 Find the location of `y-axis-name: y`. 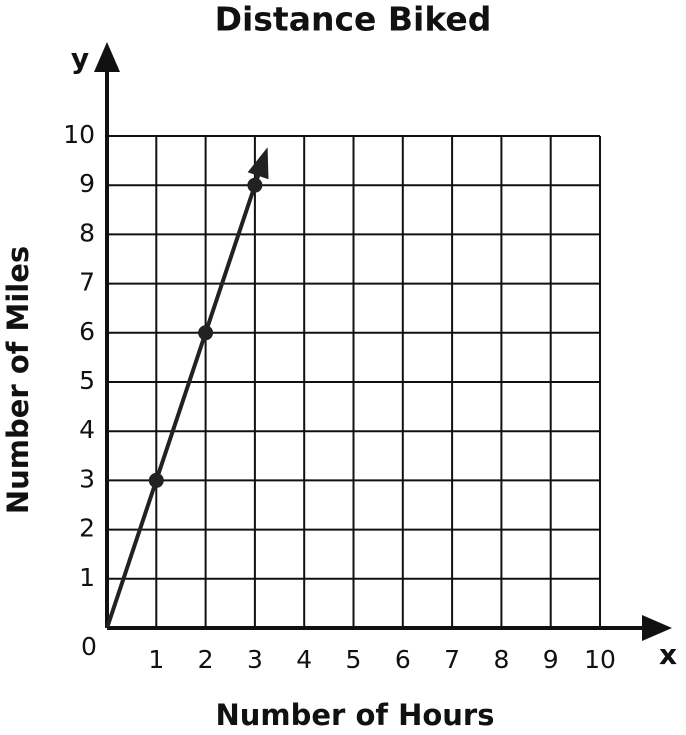

y-axis-name: y is located at coordinates (80, 58).